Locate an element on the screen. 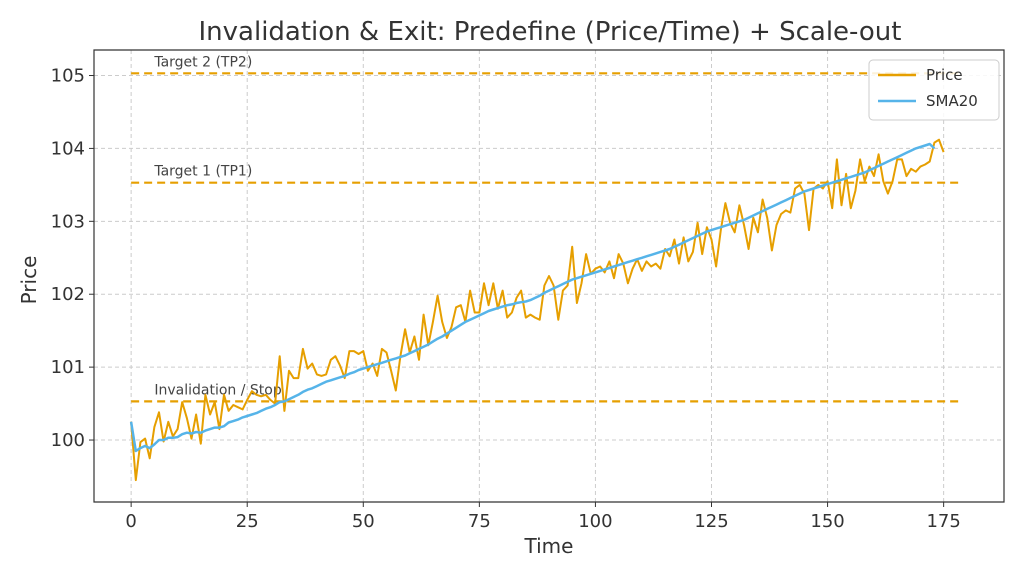 This screenshot has height=576, width=1024. level-label: Target 2 (TP2) is located at coordinates (202, 62).